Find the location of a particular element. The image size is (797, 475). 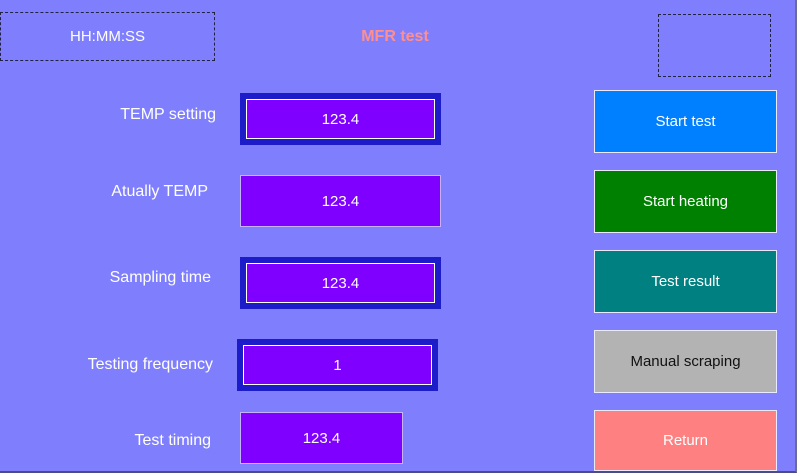

actual-temp-display: 123.4 is located at coordinates (340, 201).